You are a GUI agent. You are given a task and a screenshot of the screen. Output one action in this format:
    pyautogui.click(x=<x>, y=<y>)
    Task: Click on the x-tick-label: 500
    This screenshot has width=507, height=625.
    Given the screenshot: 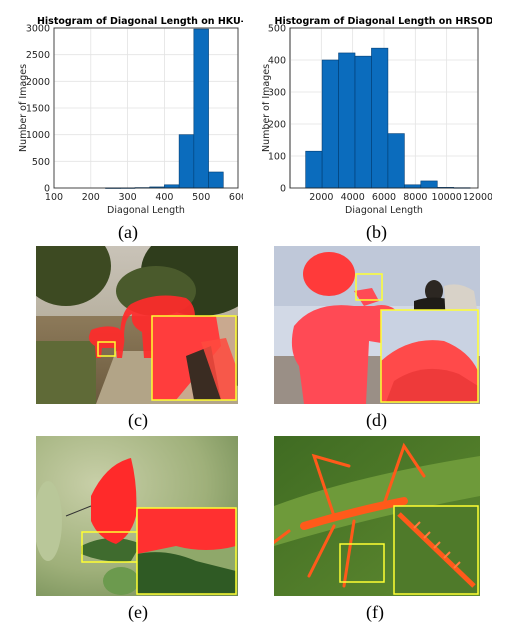 What is the action you would take?
    pyautogui.click(x=201, y=197)
    